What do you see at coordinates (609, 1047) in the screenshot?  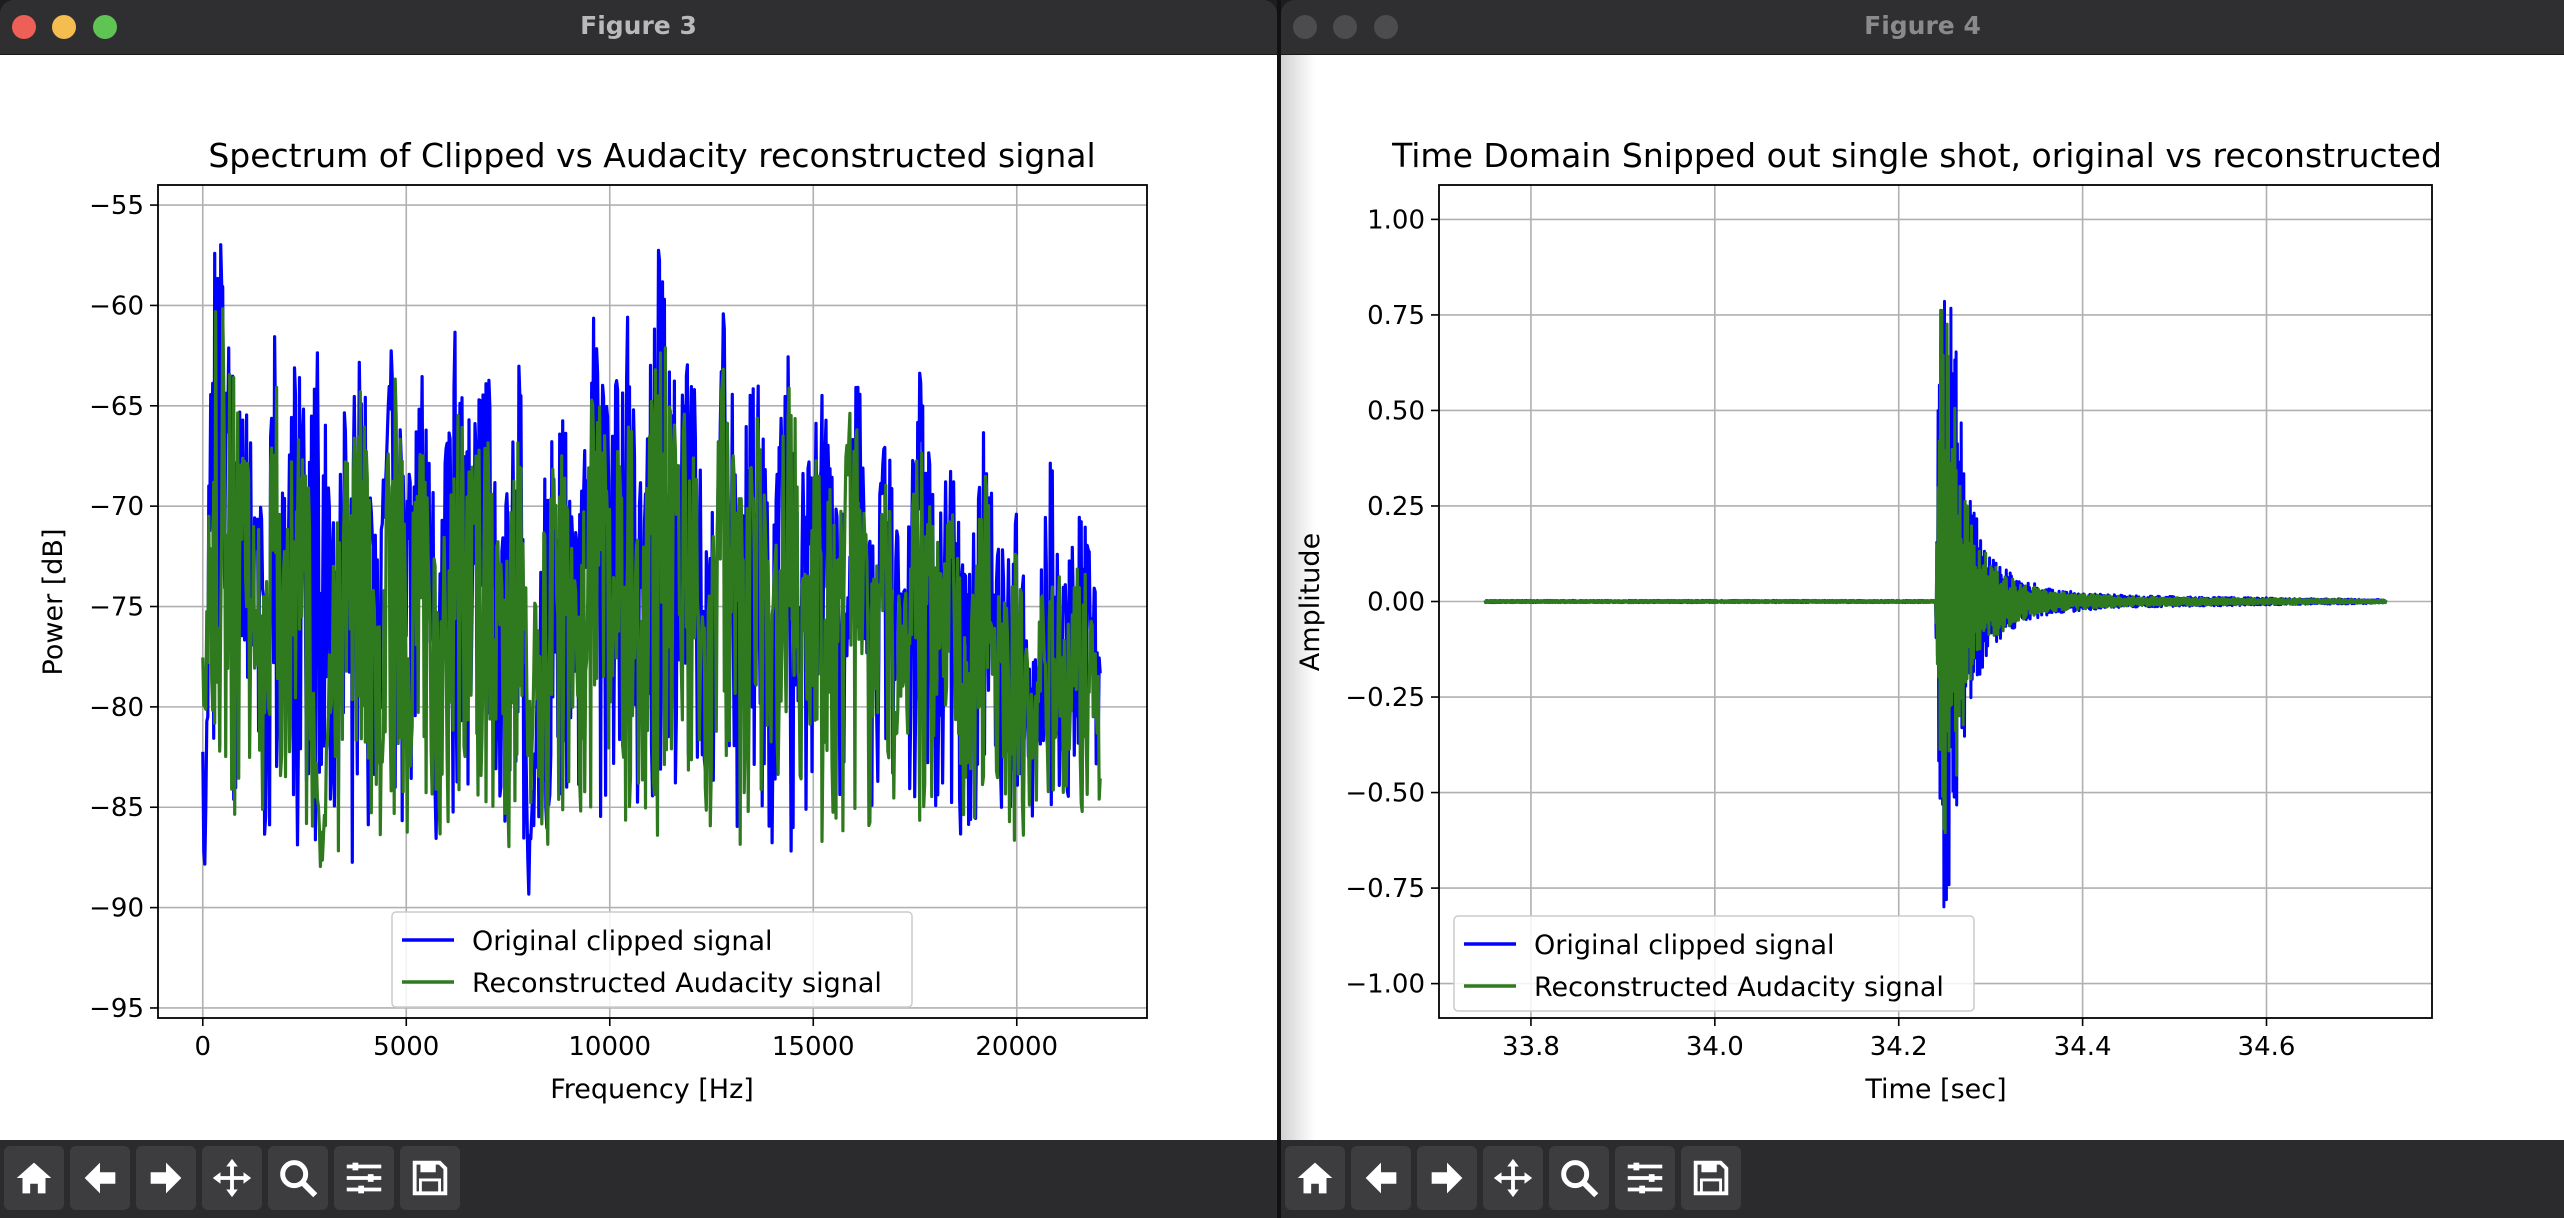 I see `x-tick-label: 10000` at bounding box center [609, 1047].